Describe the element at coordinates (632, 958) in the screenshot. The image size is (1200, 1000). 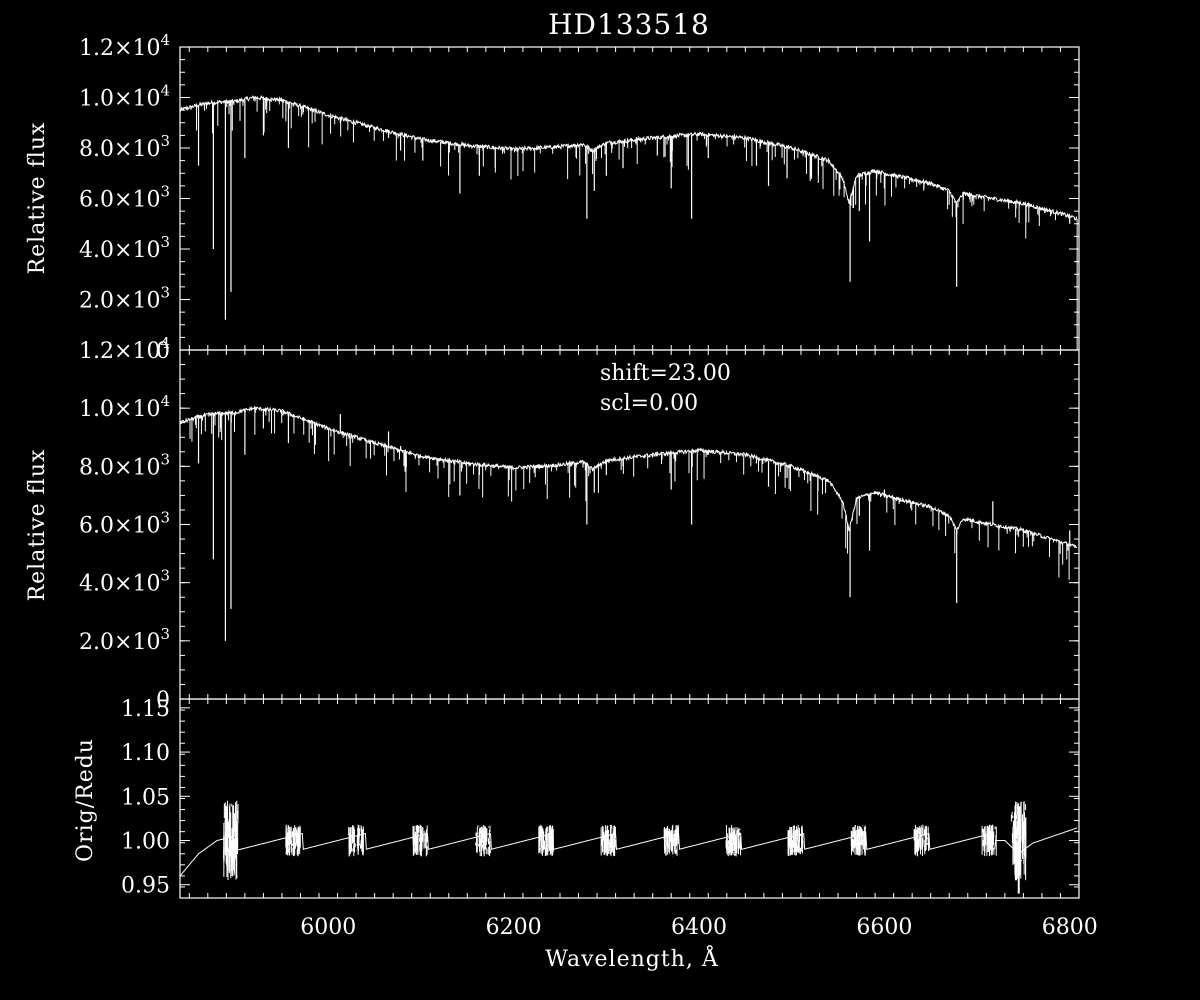
I see `x-axis-label: Wavelength, Å` at that location.